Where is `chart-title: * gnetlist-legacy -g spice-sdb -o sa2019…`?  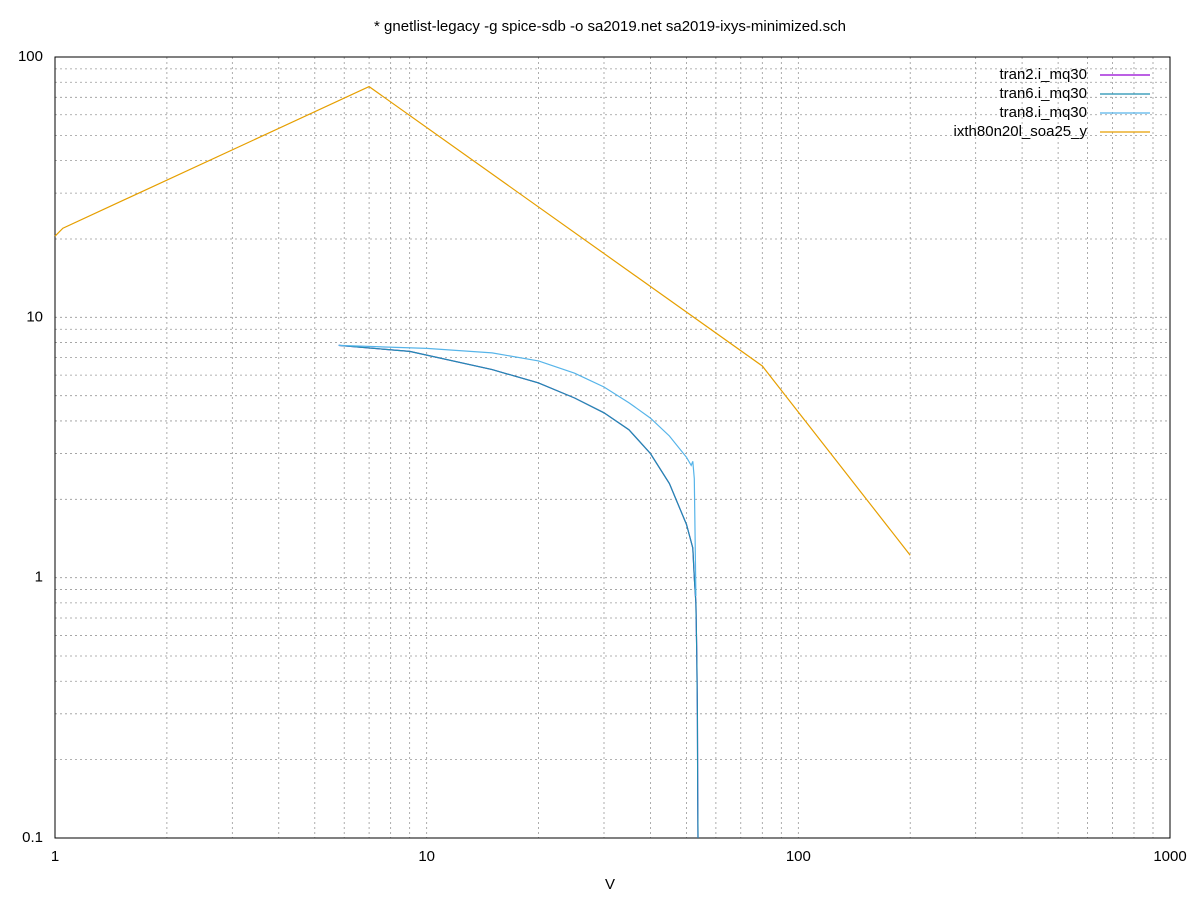 chart-title: * gnetlist-legacy -g spice-sdb -o sa2019… is located at coordinates (610, 26).